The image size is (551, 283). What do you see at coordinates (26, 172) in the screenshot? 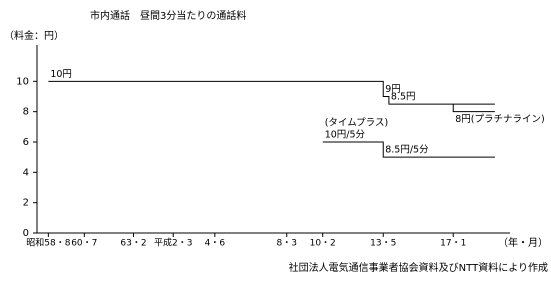
I see `y-tick-label: 4` at bounding box center [26, 172].